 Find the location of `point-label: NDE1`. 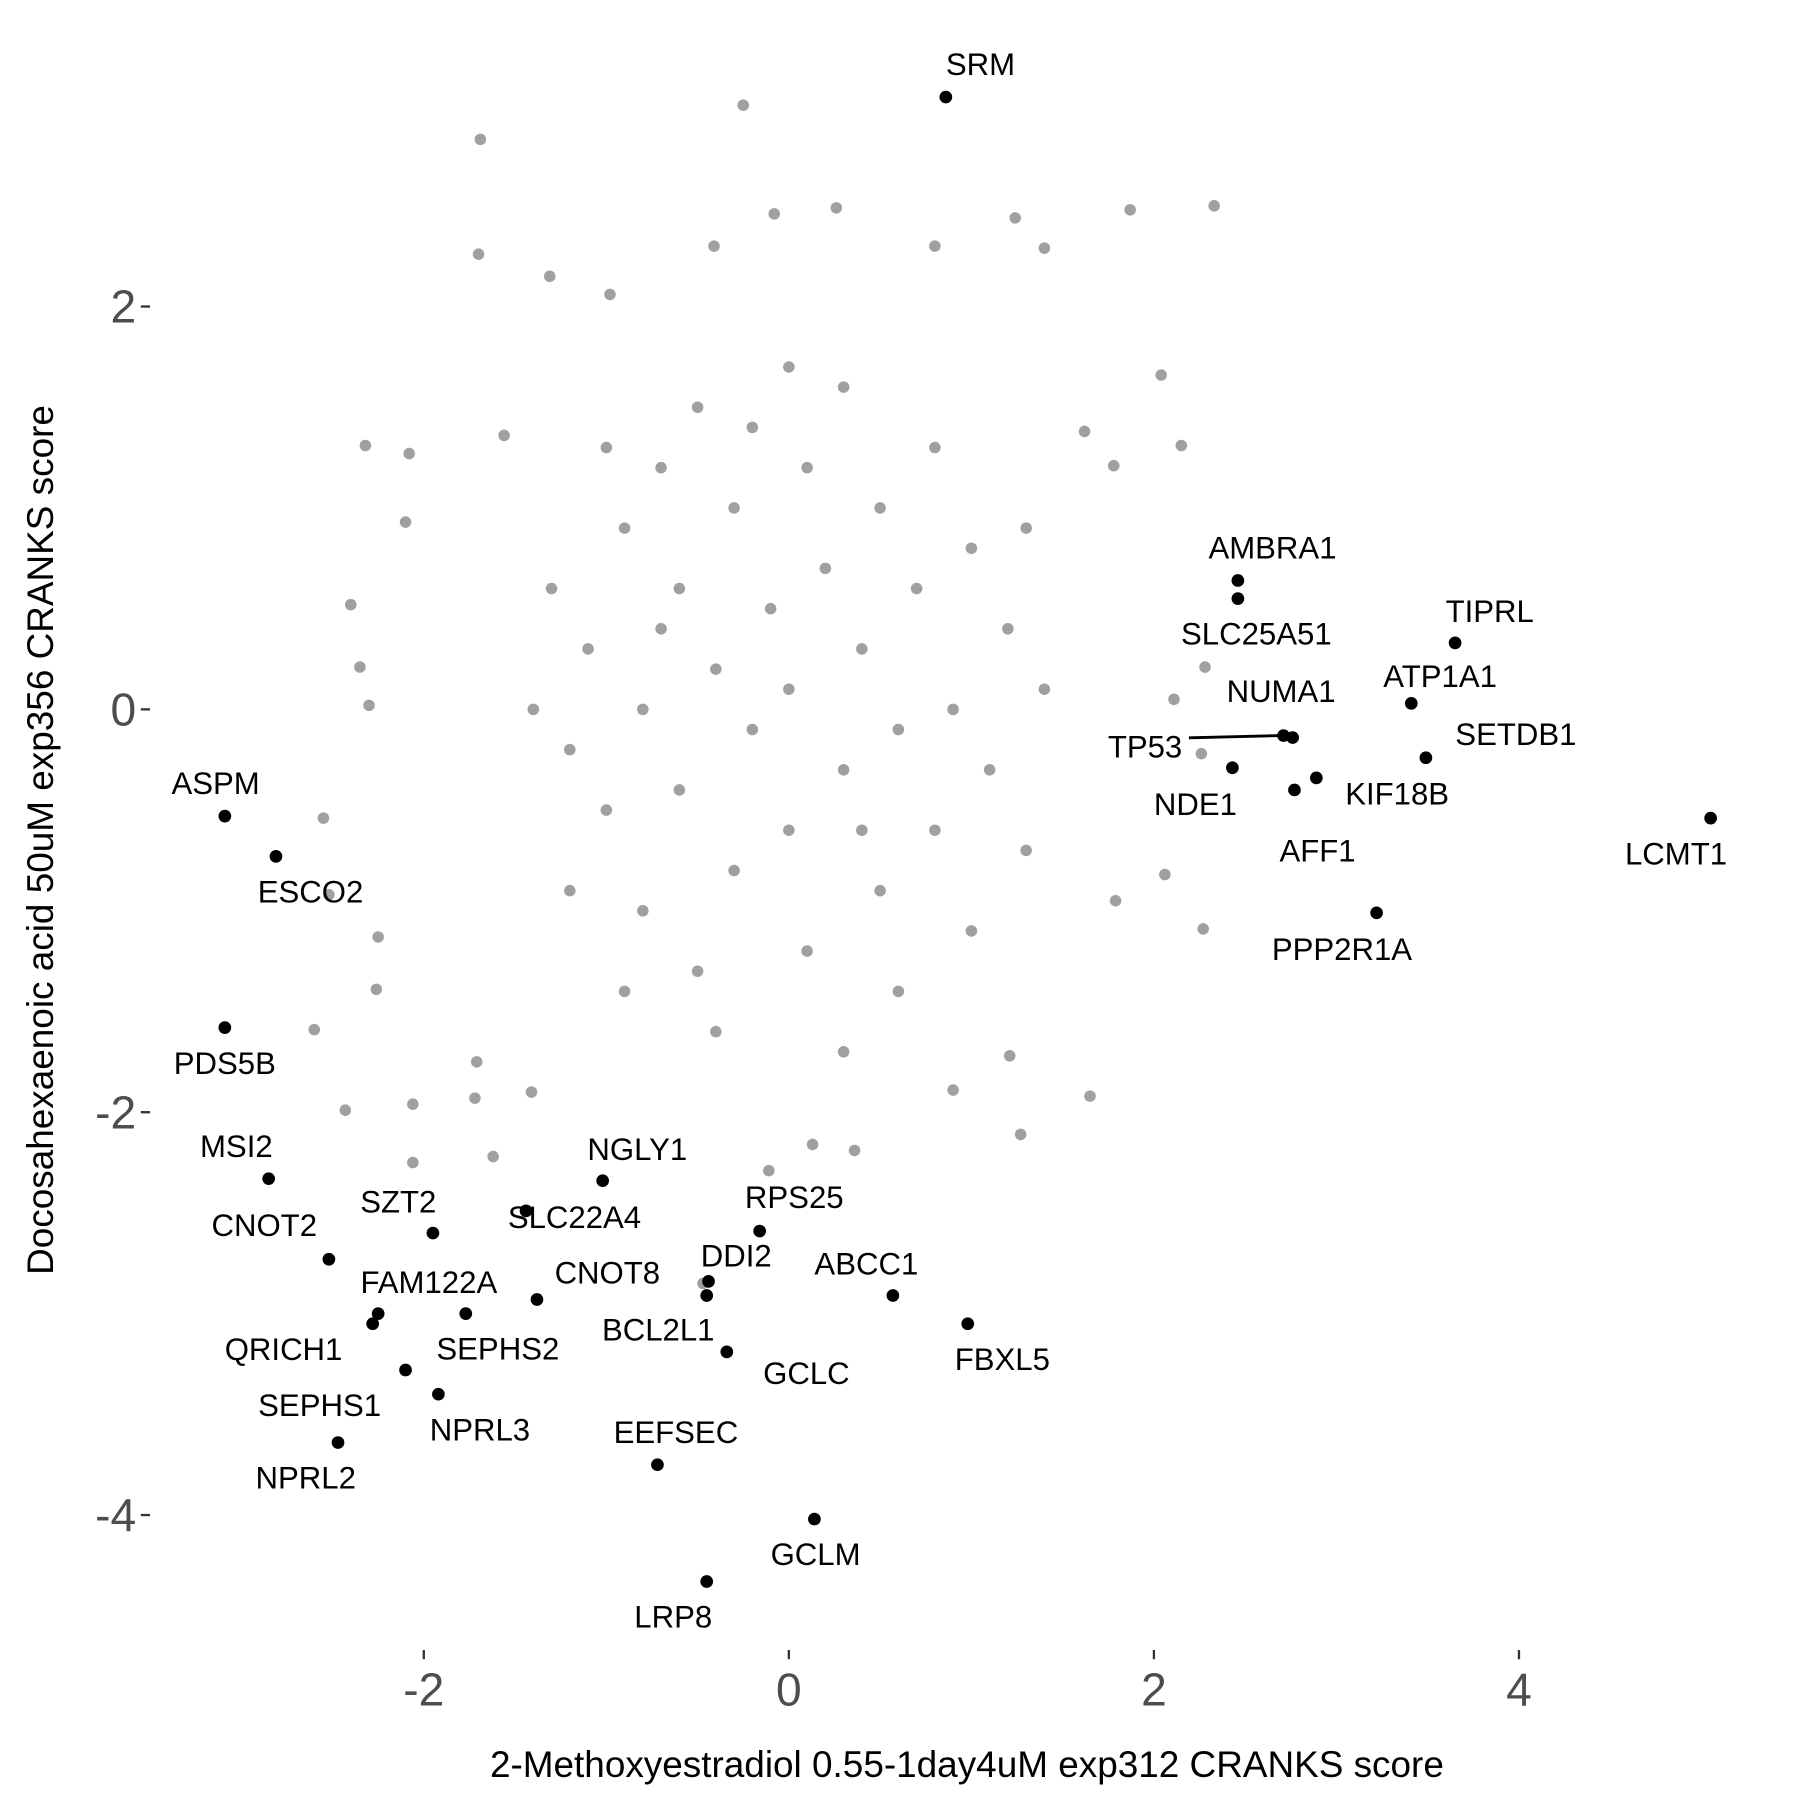

point-label: NDE1 is located at coordinates (1195, 804).